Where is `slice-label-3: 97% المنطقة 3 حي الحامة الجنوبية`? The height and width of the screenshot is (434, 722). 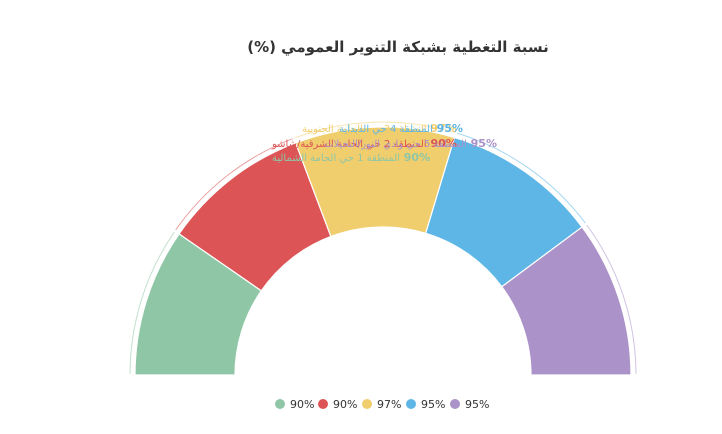
slice-label-3: 97% المنطقة 3 حي الحامة الجنوبية is located at coordinates (379, 128).